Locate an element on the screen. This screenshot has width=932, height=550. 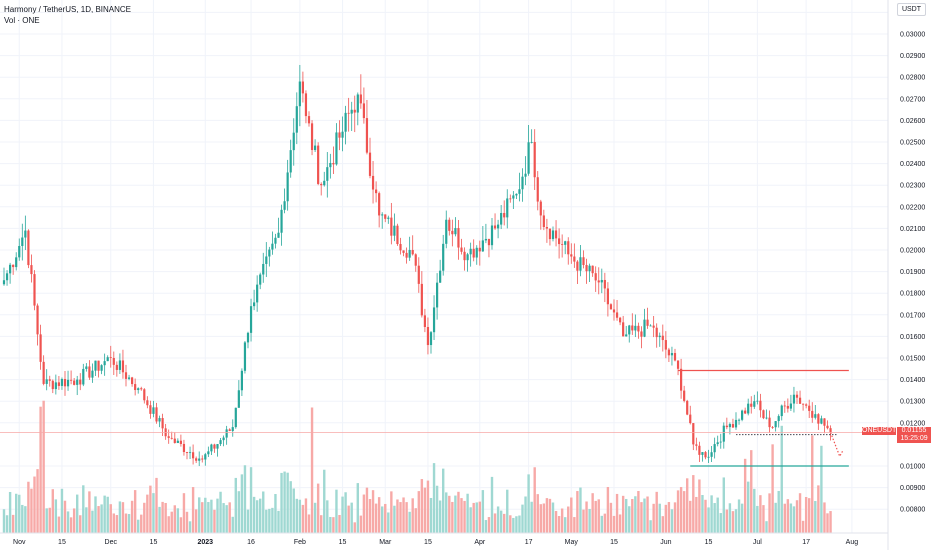
price-tick-label: 0.02400 is located at coordinates (912, 164).